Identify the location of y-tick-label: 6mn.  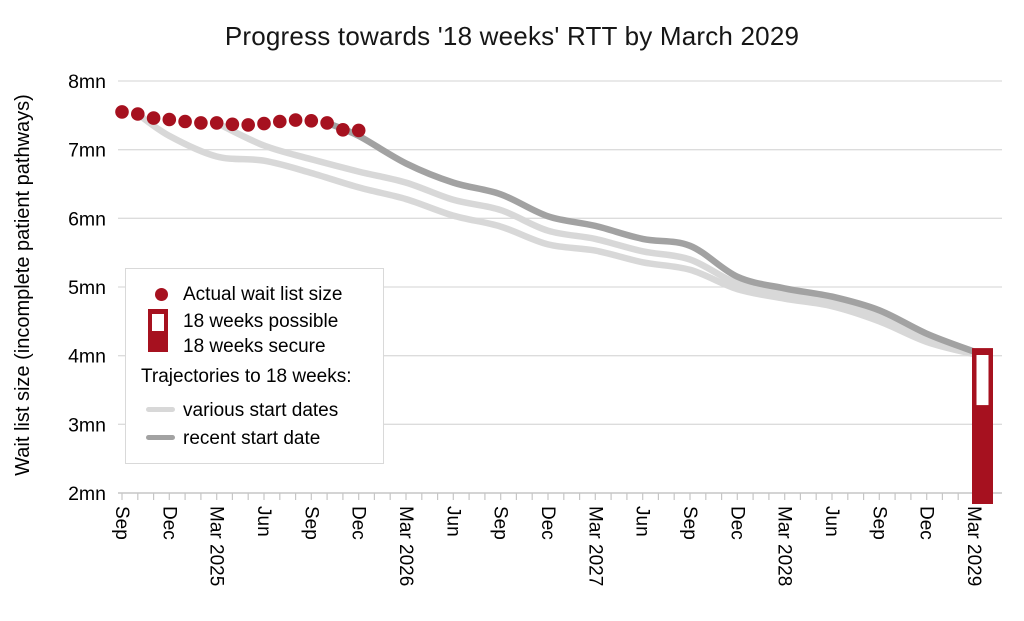
(87, 219).